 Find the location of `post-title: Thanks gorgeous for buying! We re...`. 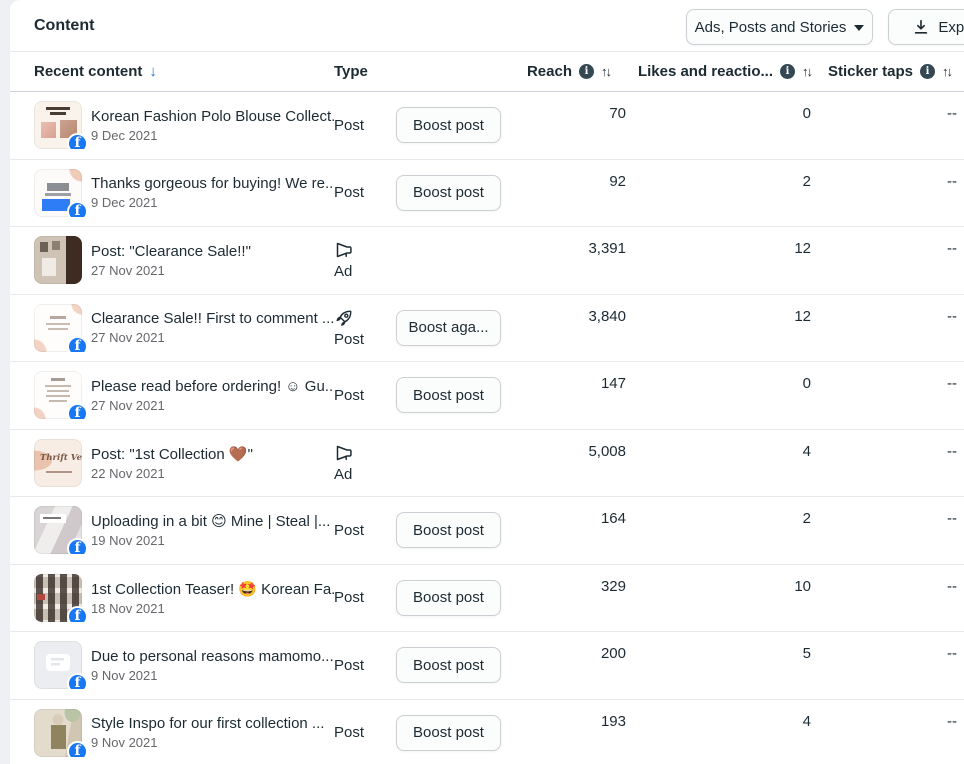

post-title: Thanks gorgeous for buying! We re... is located at coordinates (212, 184).